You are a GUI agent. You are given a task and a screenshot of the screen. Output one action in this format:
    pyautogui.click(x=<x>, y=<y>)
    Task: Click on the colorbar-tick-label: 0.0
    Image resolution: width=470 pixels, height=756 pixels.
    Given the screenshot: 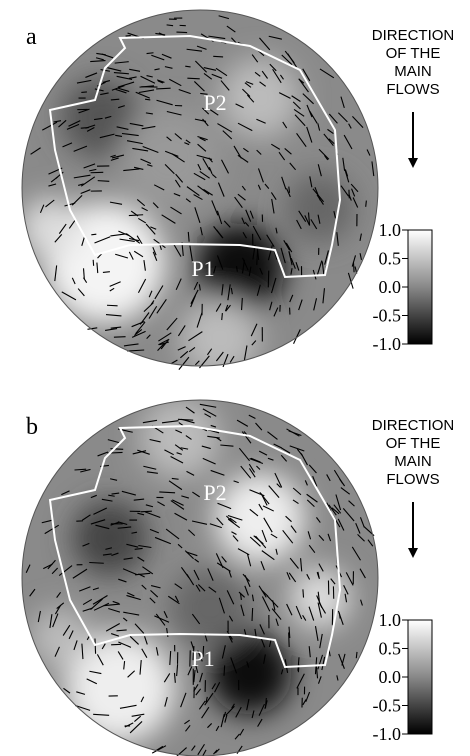 What is the action you would take?
    pyautogui.click(x=390, y=677)
    